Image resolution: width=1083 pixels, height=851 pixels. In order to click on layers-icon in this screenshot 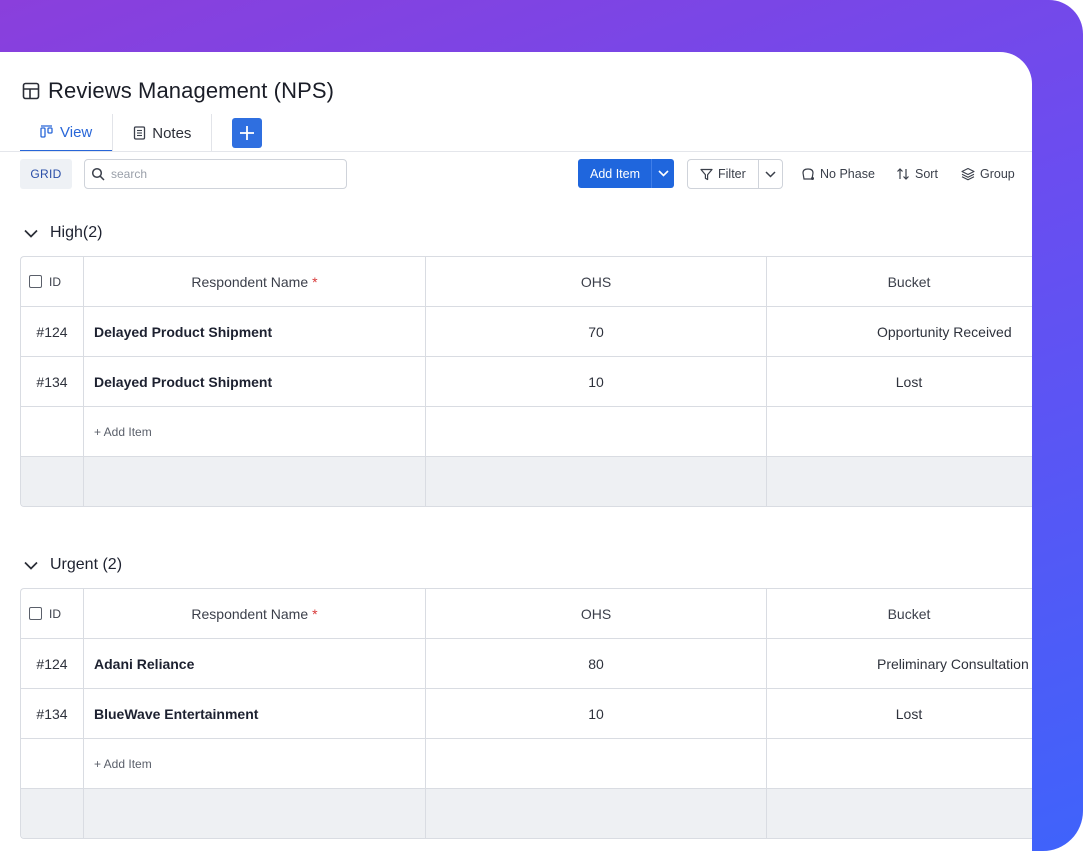, I will do `click(968, 174)`.